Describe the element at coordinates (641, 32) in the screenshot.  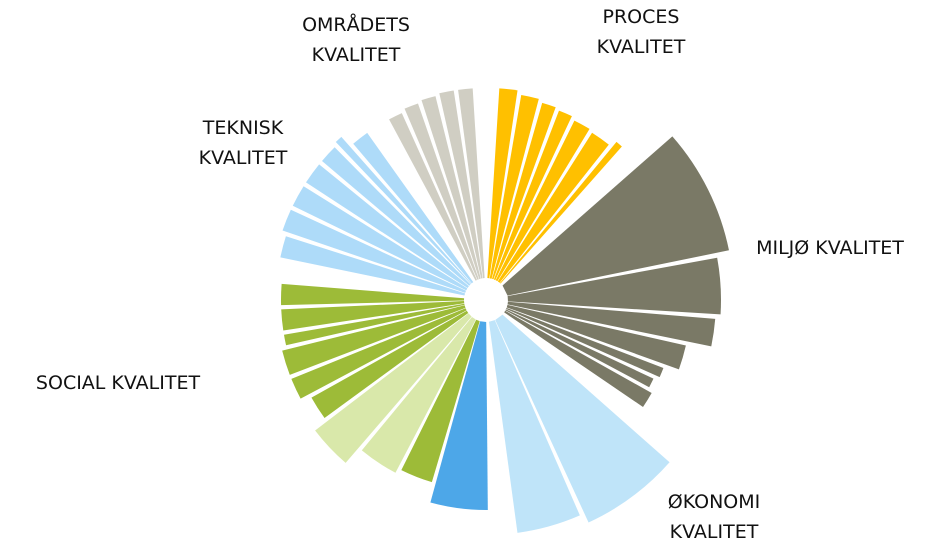
I see `group-label: PROCES KVALITET` at that location.